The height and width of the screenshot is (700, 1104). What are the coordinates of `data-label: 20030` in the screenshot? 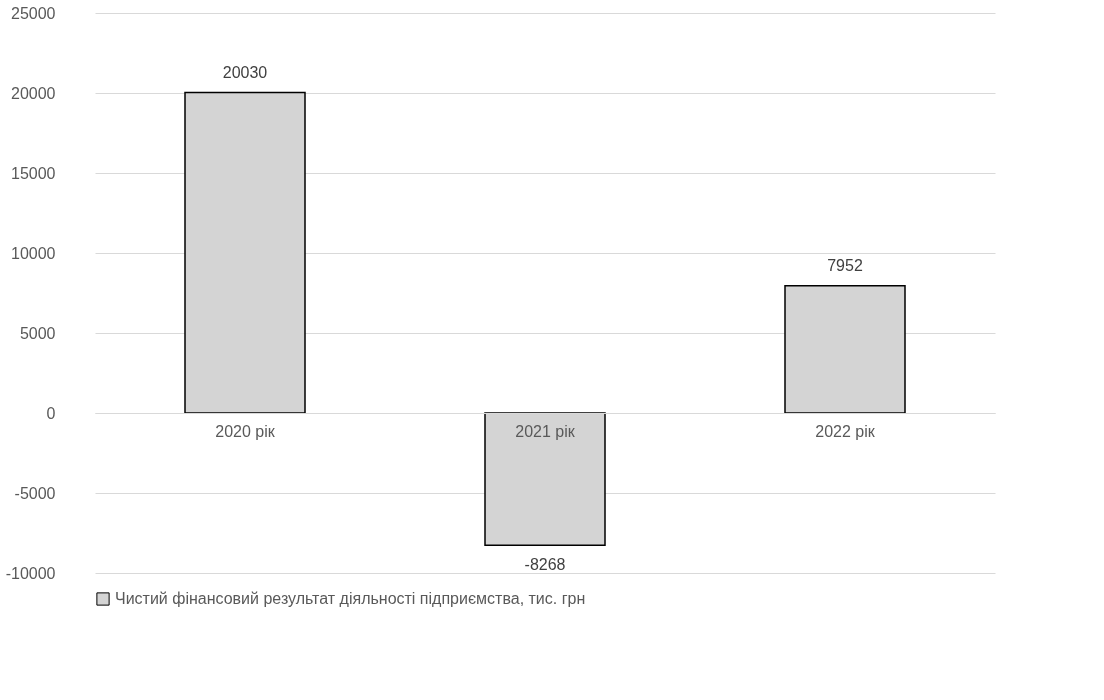 It's located at (245, 72).